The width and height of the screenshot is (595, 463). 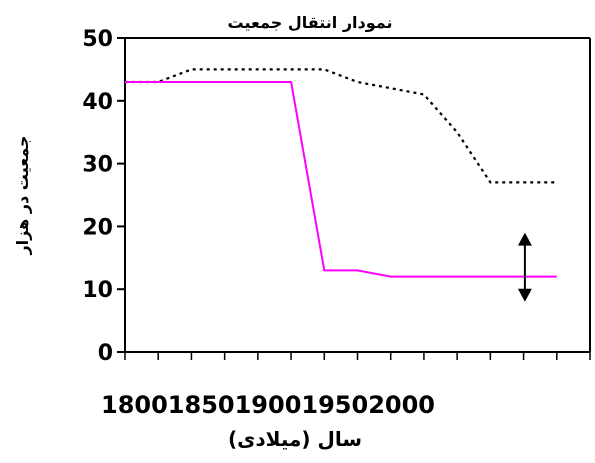 I want to click on y-ticks: 0 10 20 30 40 50, so click(x=103, y=196).